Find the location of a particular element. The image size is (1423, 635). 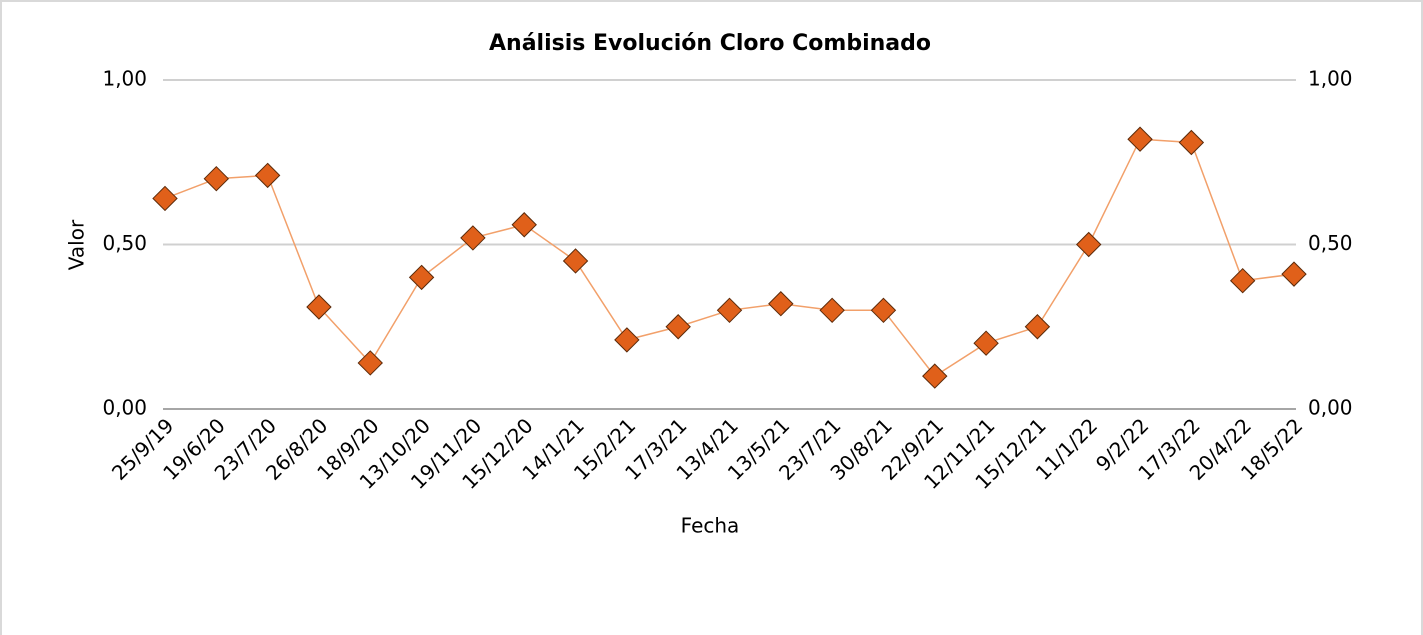

y-axis-label: Valor is located at coordinates (77, 244).